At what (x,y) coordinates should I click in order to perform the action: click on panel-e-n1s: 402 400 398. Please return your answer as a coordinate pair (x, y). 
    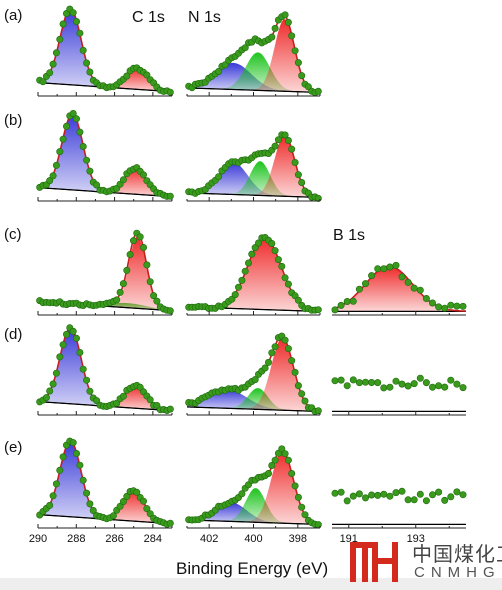
    Looking at the image, I should click on (253, 495).